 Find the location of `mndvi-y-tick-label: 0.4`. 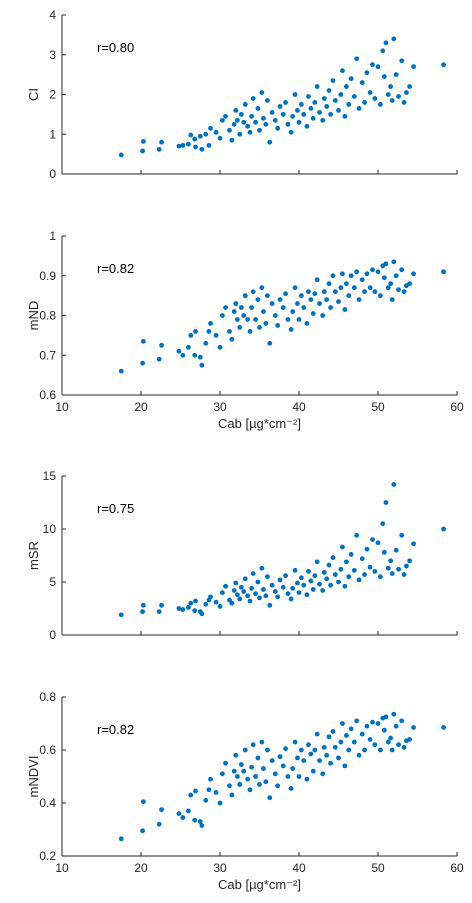

mndvi-y-tick-label: 0.4 is located at coordinates (47, 803).